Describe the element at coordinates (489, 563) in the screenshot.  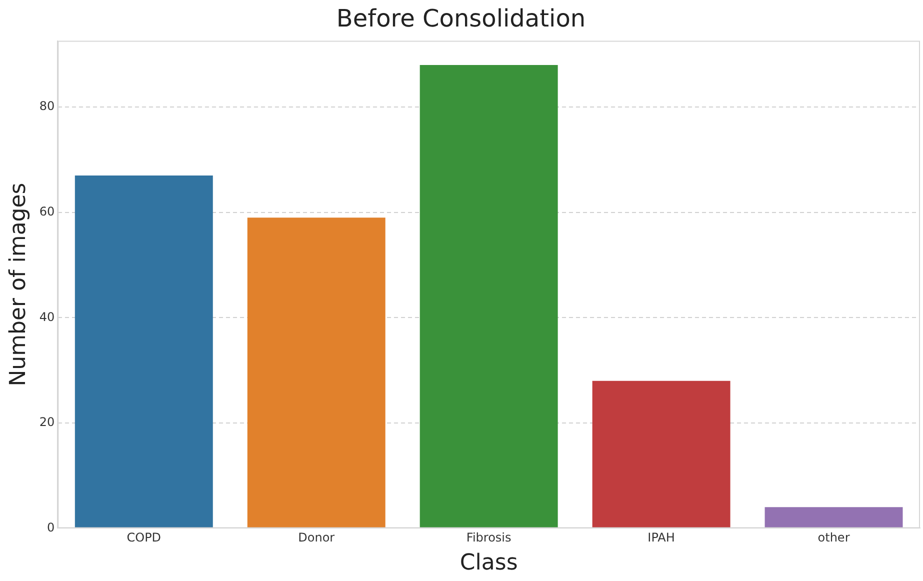
I see `x-axis-title: Class` at that location.